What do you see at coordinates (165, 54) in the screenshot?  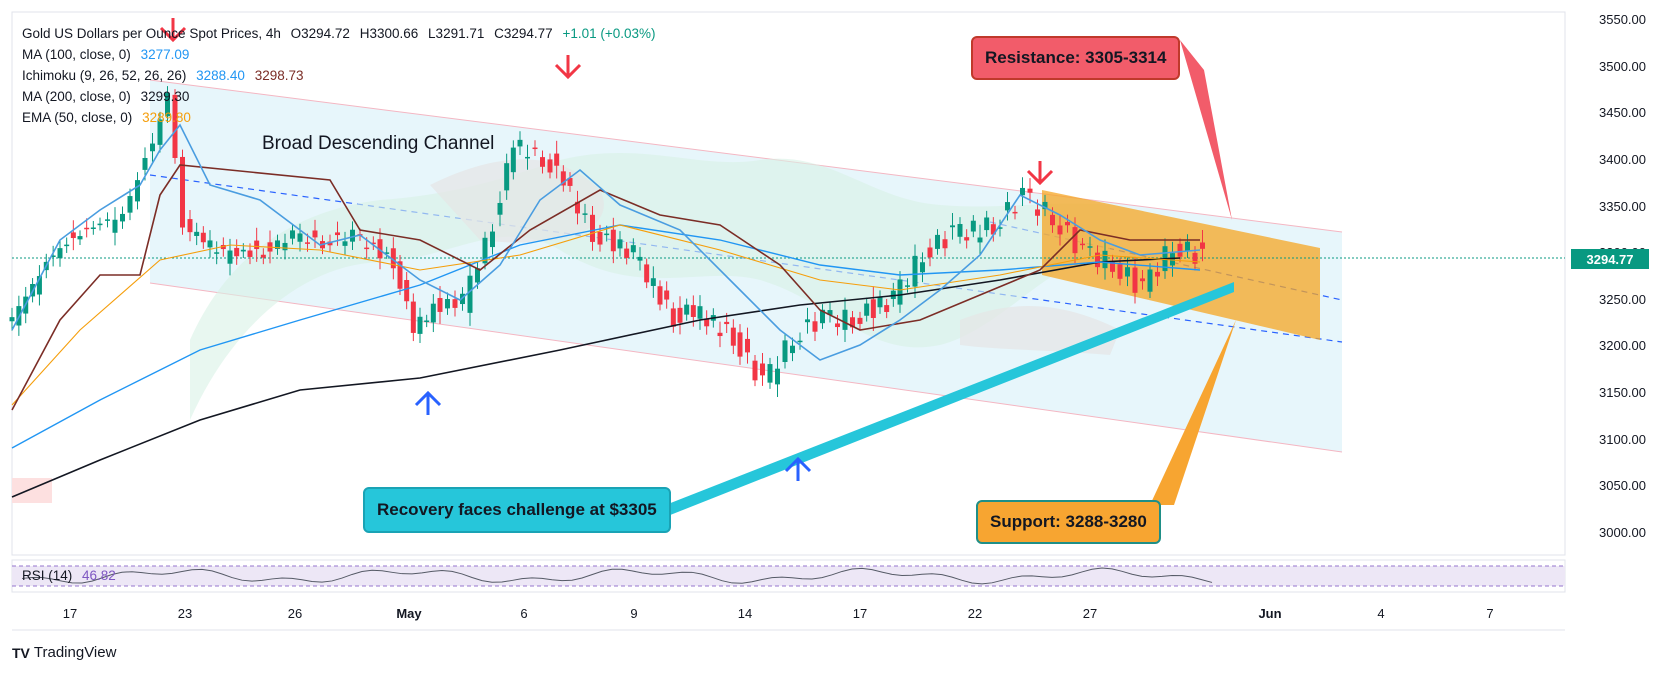 I see `ma100-value: 3277.09` at bounding box center [165, 54].